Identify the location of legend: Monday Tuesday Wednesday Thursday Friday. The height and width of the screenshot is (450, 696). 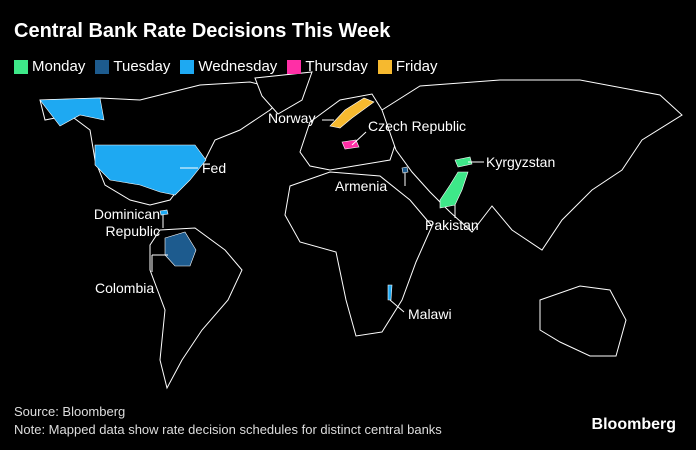
(226, 66).